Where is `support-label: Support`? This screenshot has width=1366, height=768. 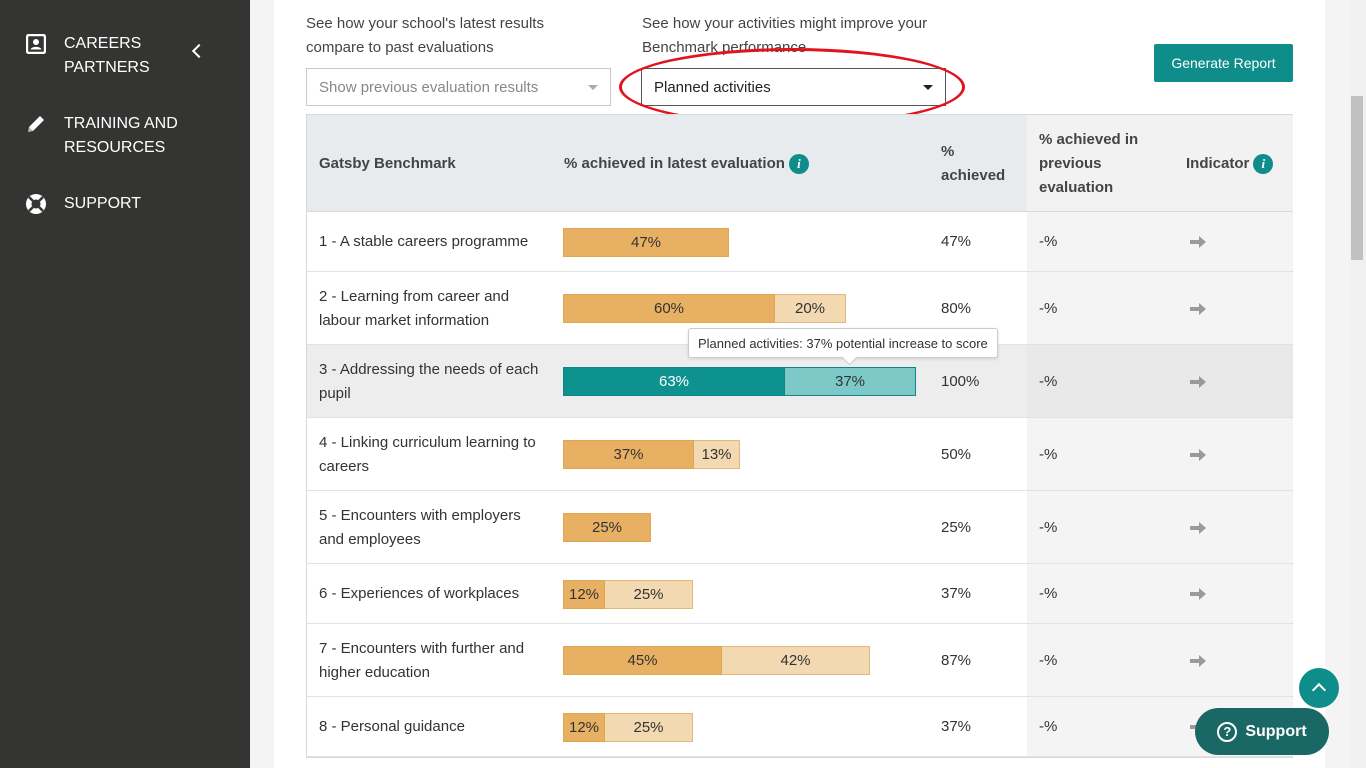
support-label: Support is located at coordinates (1276, 731).